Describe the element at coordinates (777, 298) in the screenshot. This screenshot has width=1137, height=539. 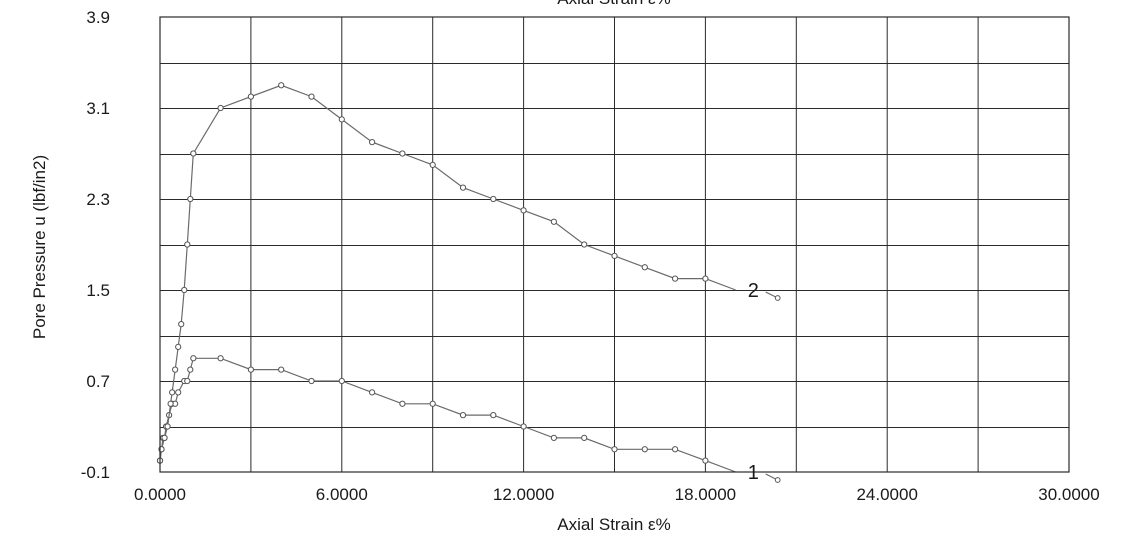
I see `series-2-label-marker` at that location.